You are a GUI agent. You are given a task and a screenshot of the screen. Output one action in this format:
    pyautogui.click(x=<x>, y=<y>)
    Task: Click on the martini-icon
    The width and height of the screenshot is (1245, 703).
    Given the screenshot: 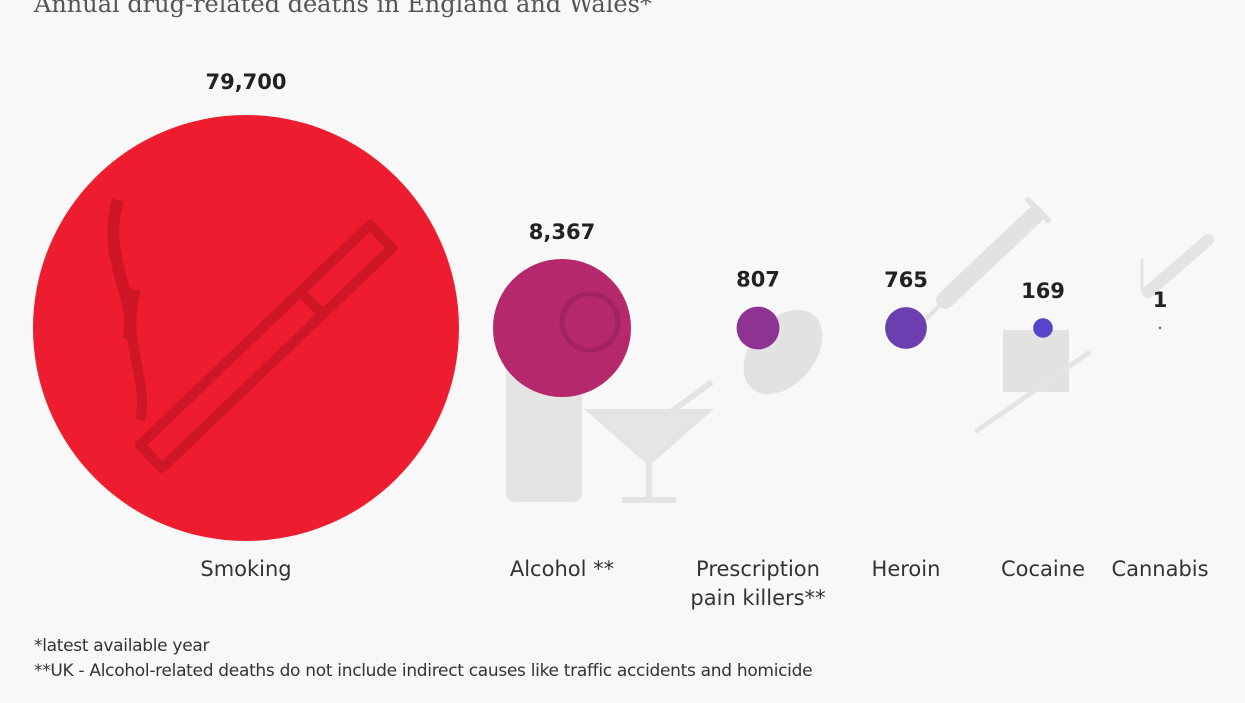 What is the action you would take?
    pyautogui.click(x=649, y=441)
    